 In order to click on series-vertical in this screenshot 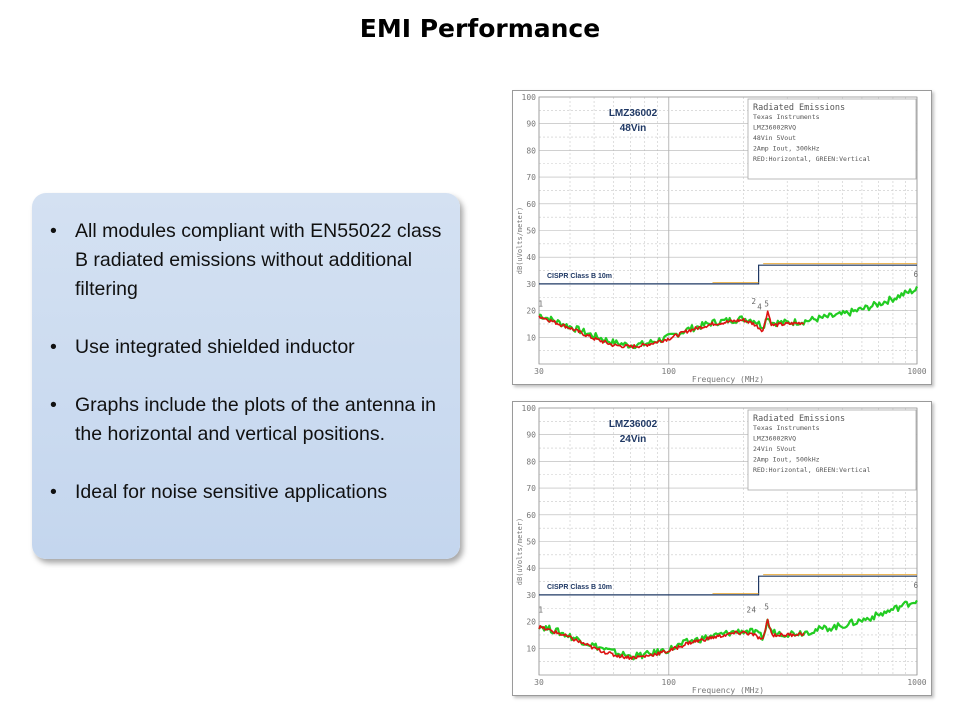, I will do `click(728, 630)`.